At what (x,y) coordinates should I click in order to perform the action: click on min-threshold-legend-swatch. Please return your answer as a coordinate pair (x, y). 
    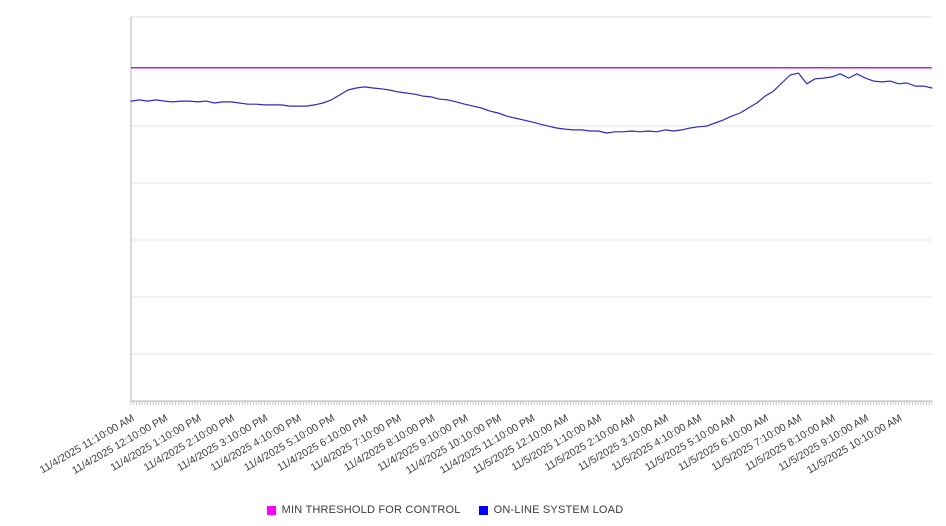
    Looking at the image, I should click on (271, 510).